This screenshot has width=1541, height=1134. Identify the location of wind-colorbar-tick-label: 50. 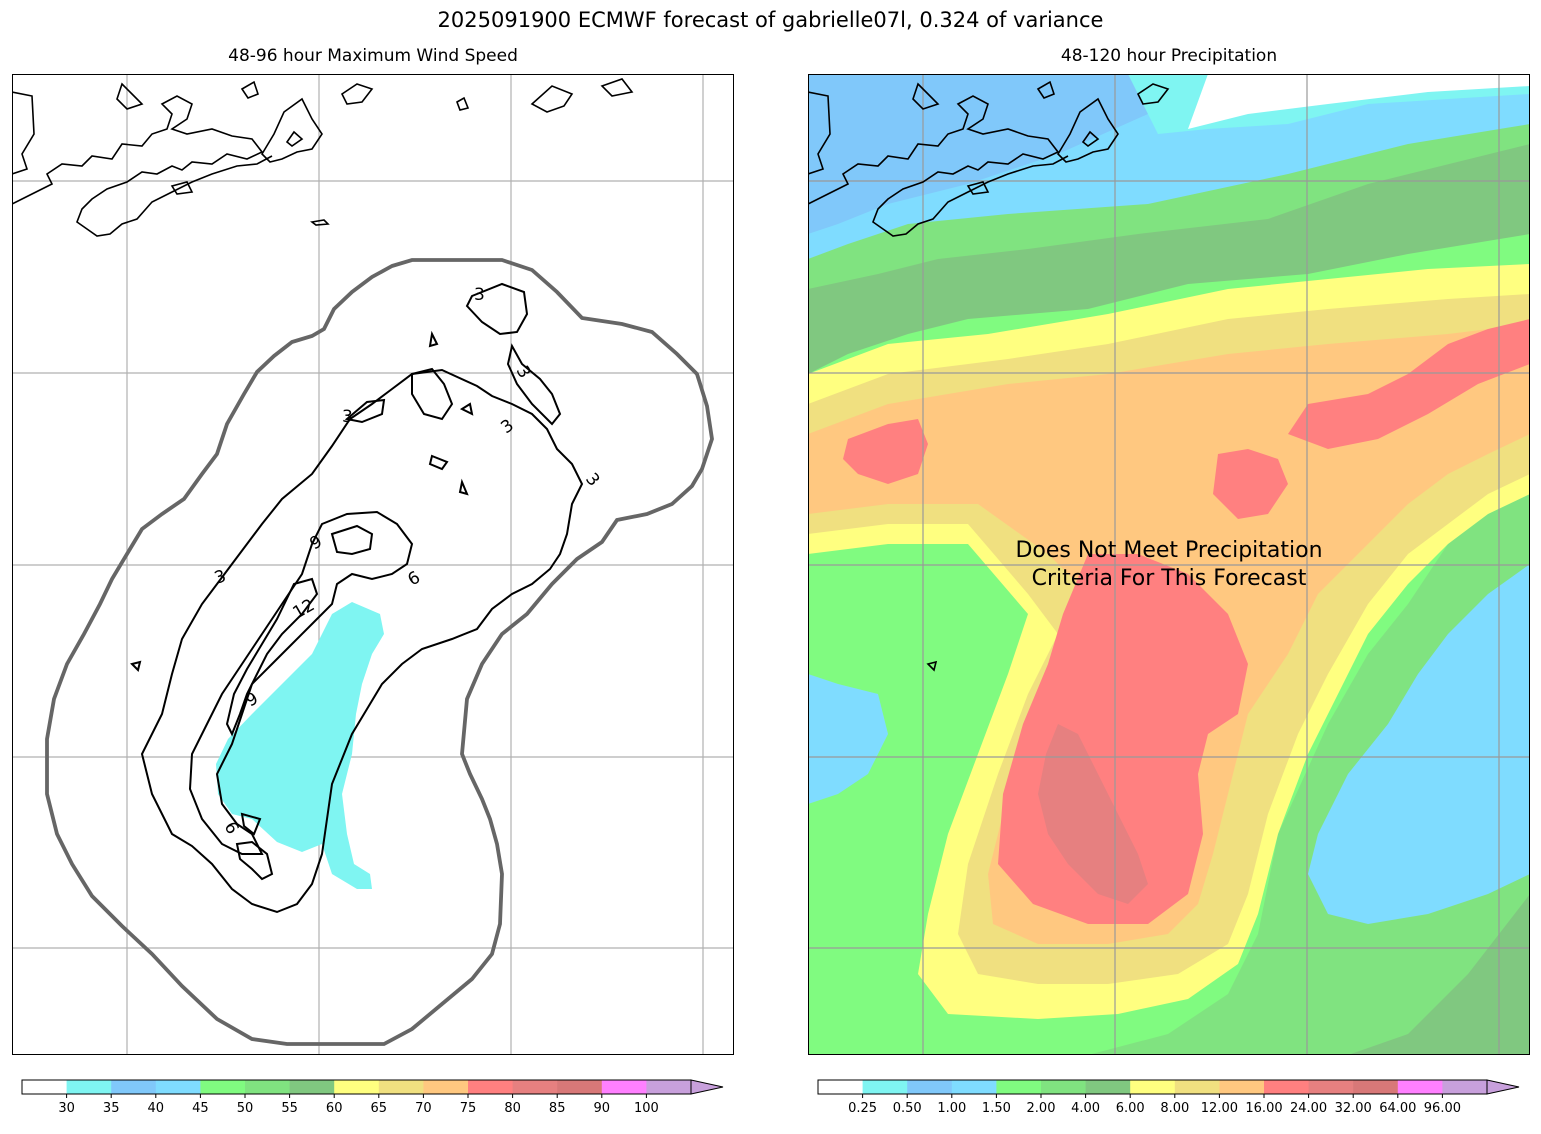
(245, 1108).